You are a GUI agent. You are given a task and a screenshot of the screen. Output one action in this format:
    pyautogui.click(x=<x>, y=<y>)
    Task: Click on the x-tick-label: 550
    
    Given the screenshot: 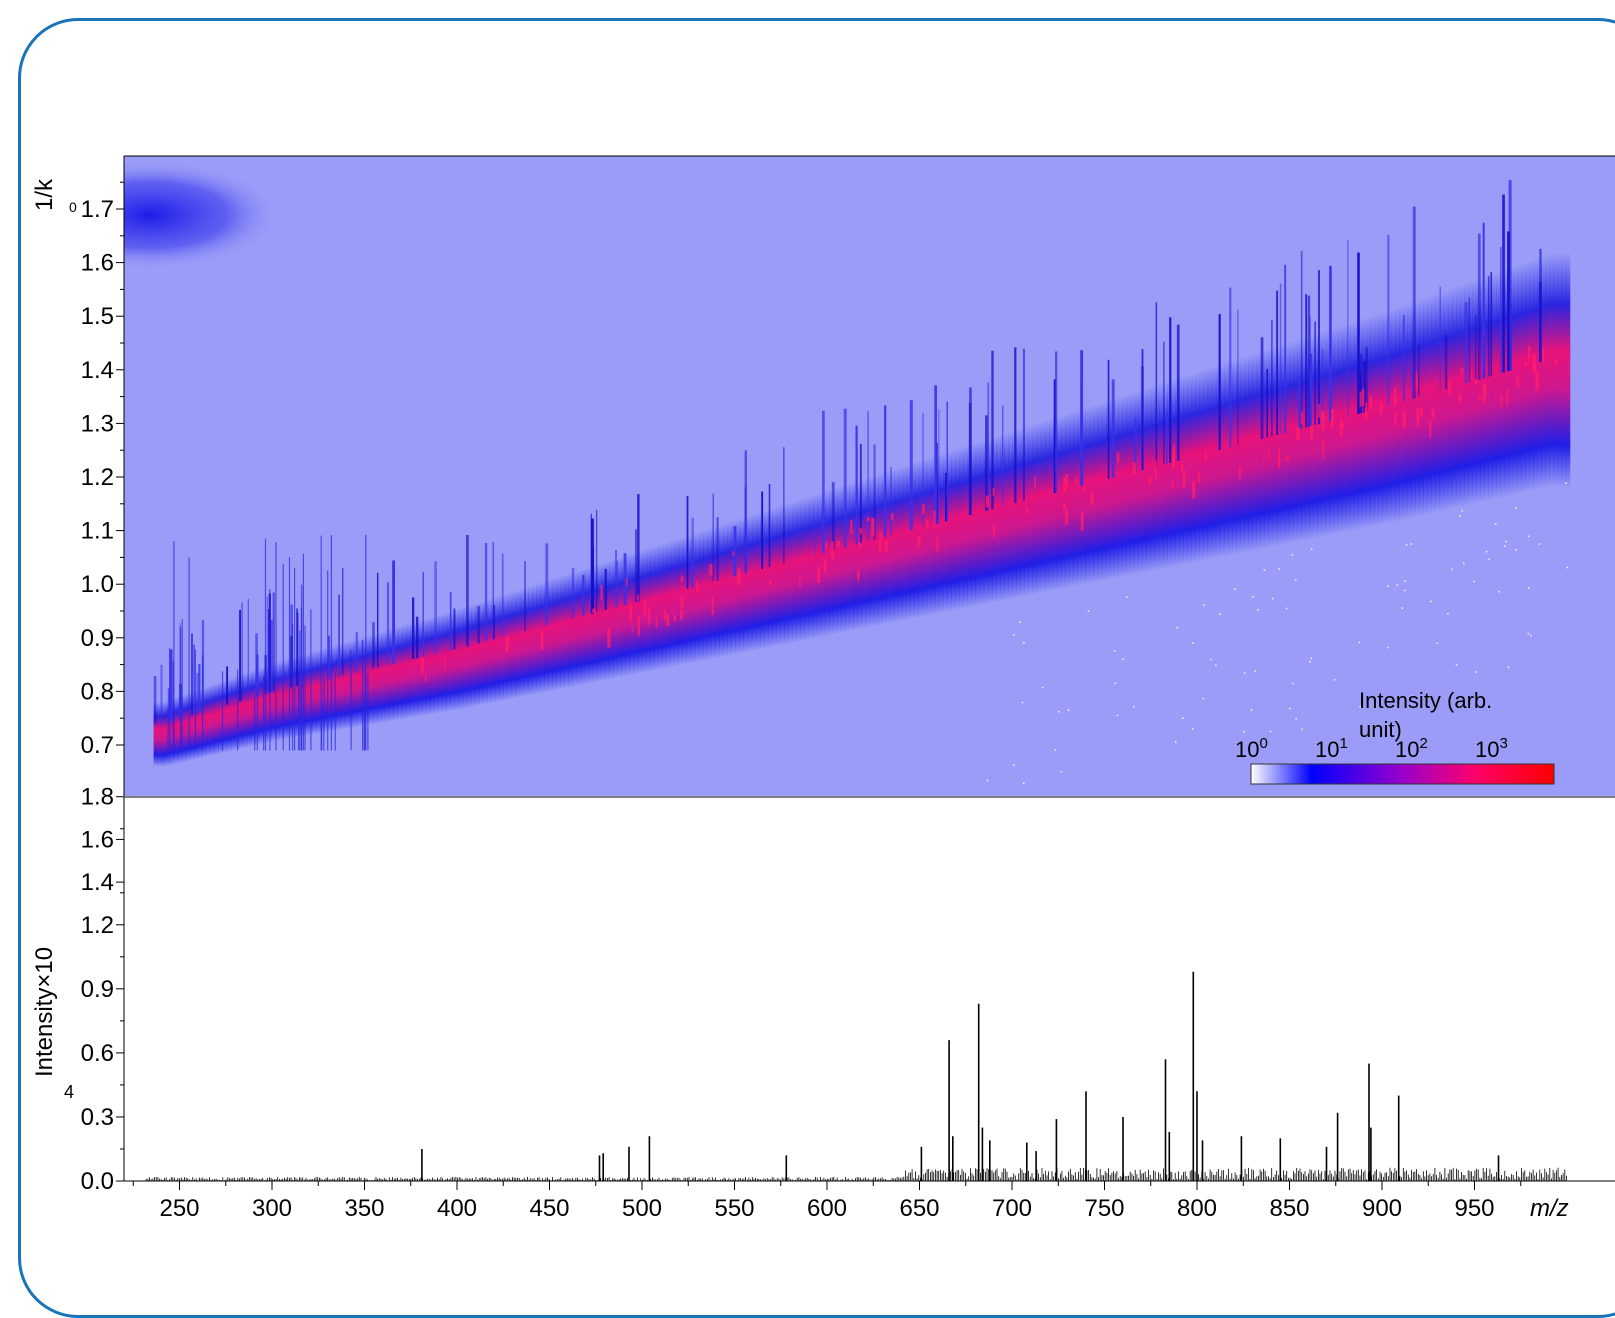 What is the action you would take?
    pyautogui.click(x=734, y=1208)
    